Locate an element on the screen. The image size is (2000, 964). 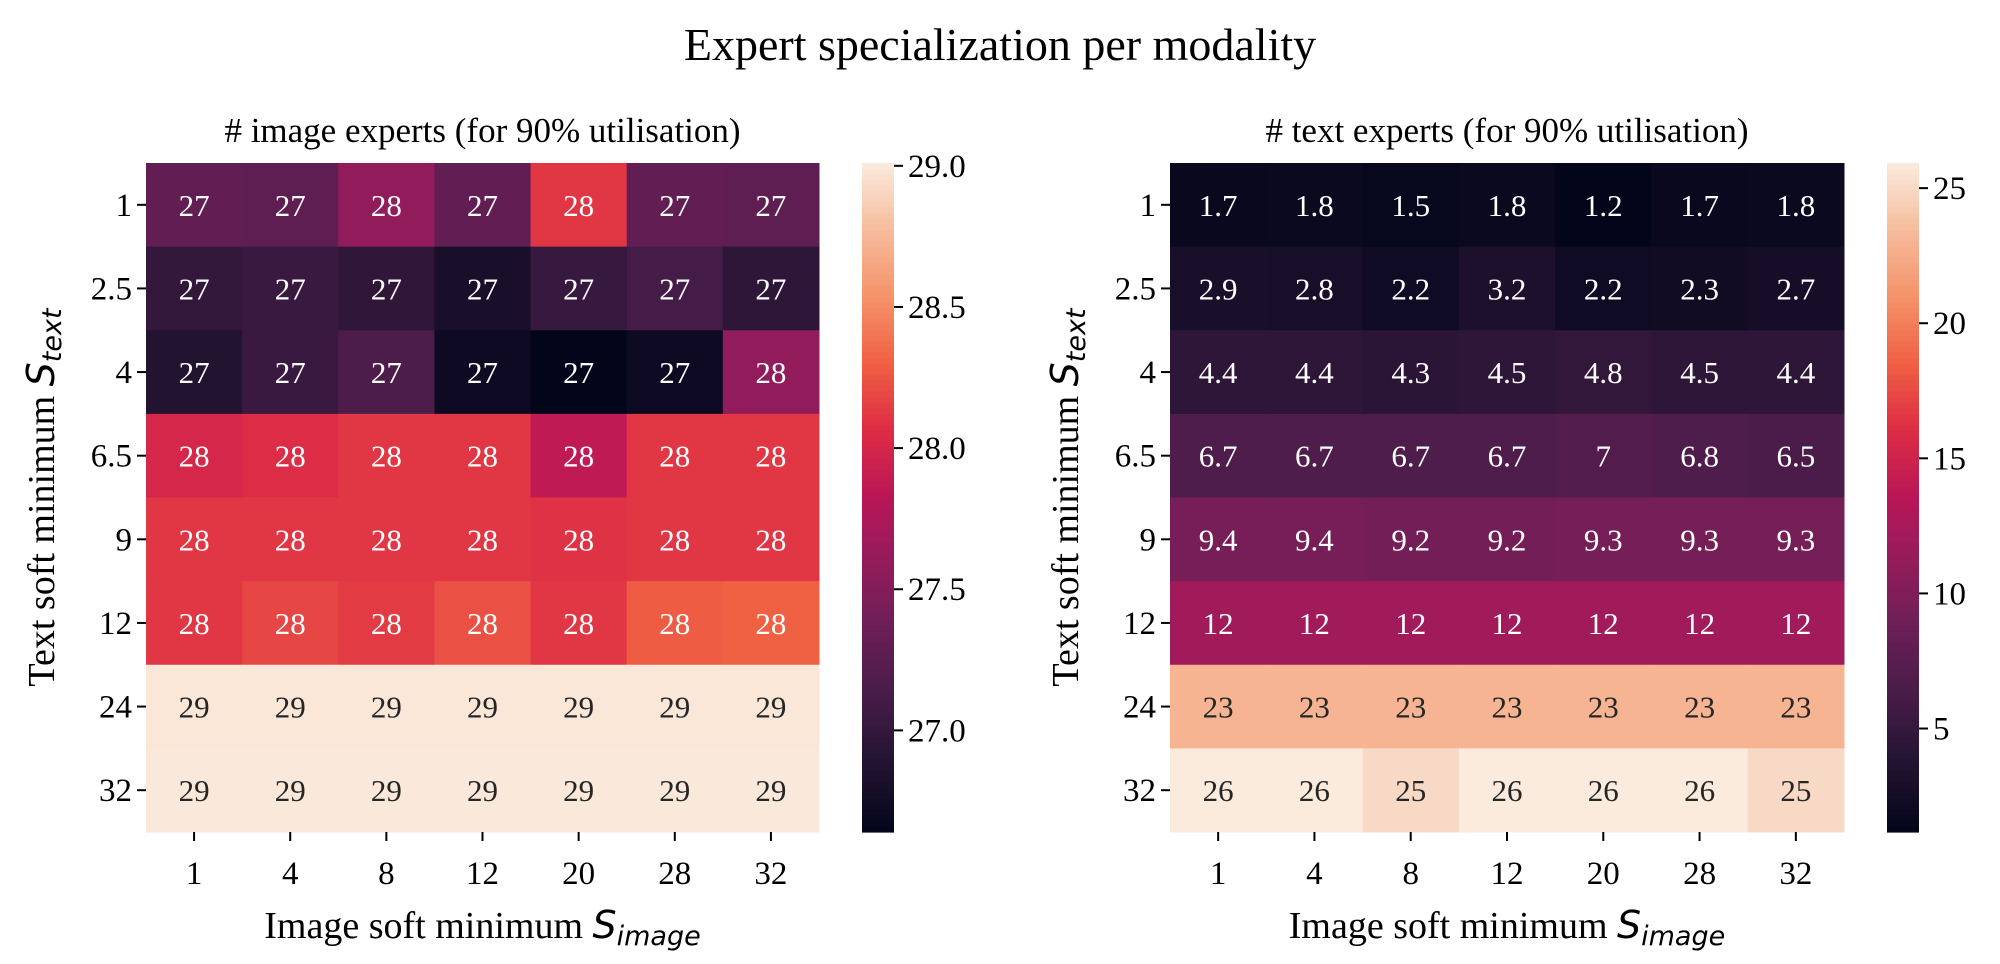
cell-annotation: 29 is located at coordinates (674, 707).